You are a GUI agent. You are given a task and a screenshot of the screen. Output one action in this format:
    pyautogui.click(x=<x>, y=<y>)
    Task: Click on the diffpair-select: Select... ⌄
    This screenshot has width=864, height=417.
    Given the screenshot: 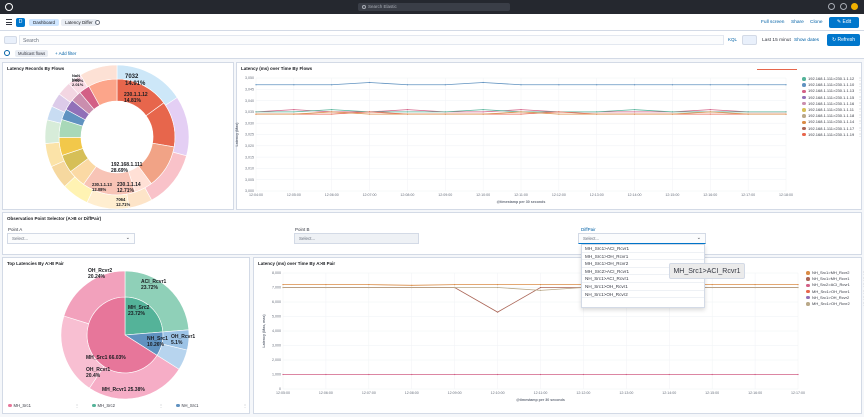 What is the action you would take?
    pyautogui.click(x=642, y=238)
    